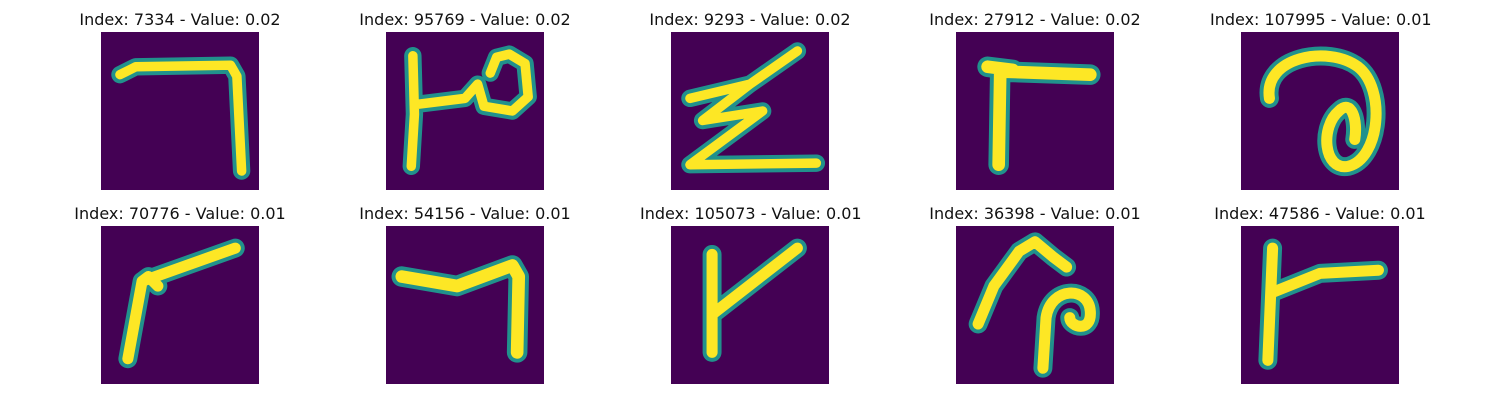  What do you see at coordinates (750, 19) in the screenshot?
I see `panel-title: Index: 9293 - Value: 0.02` at bounding box center [750, 19].